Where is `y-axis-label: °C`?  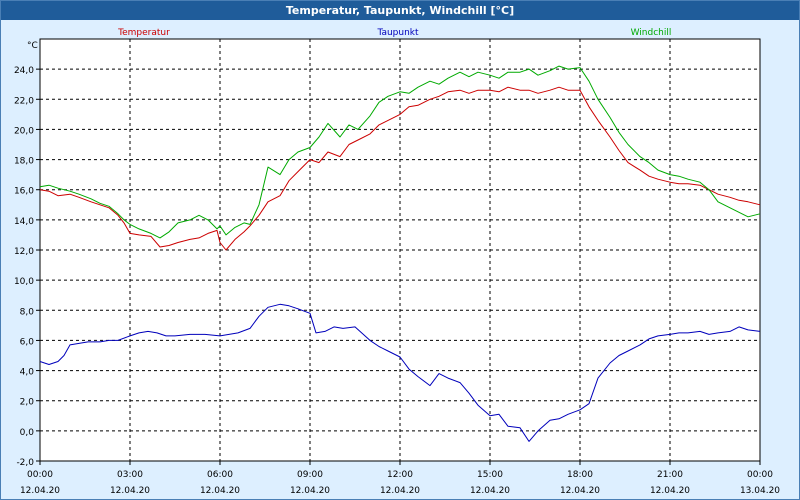
y-axis-label: °C is located at coordinates (32, 46).